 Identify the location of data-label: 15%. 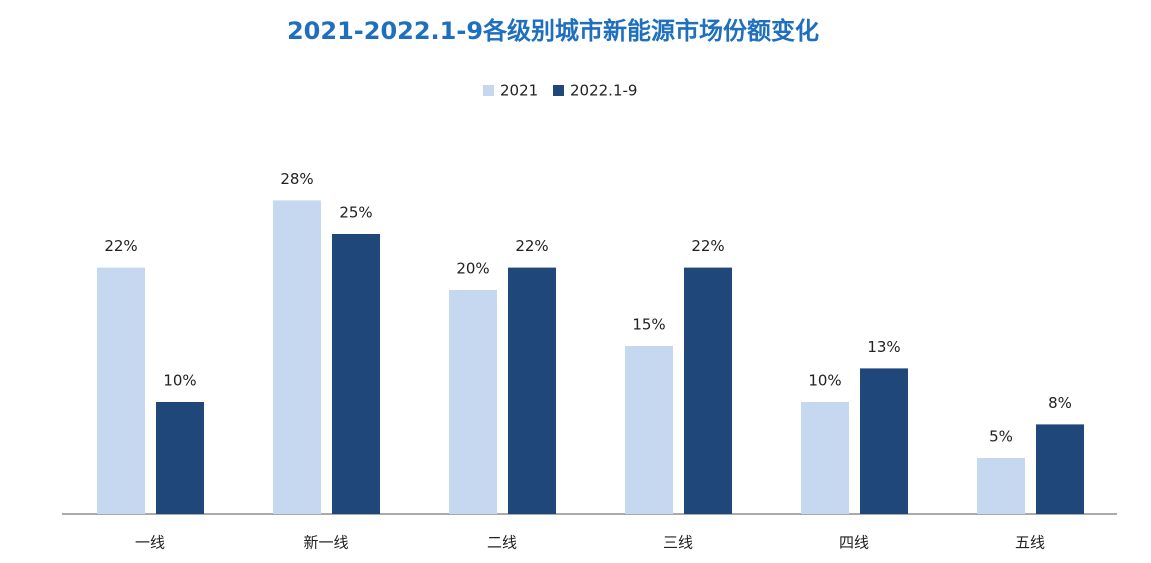
(648, 325).